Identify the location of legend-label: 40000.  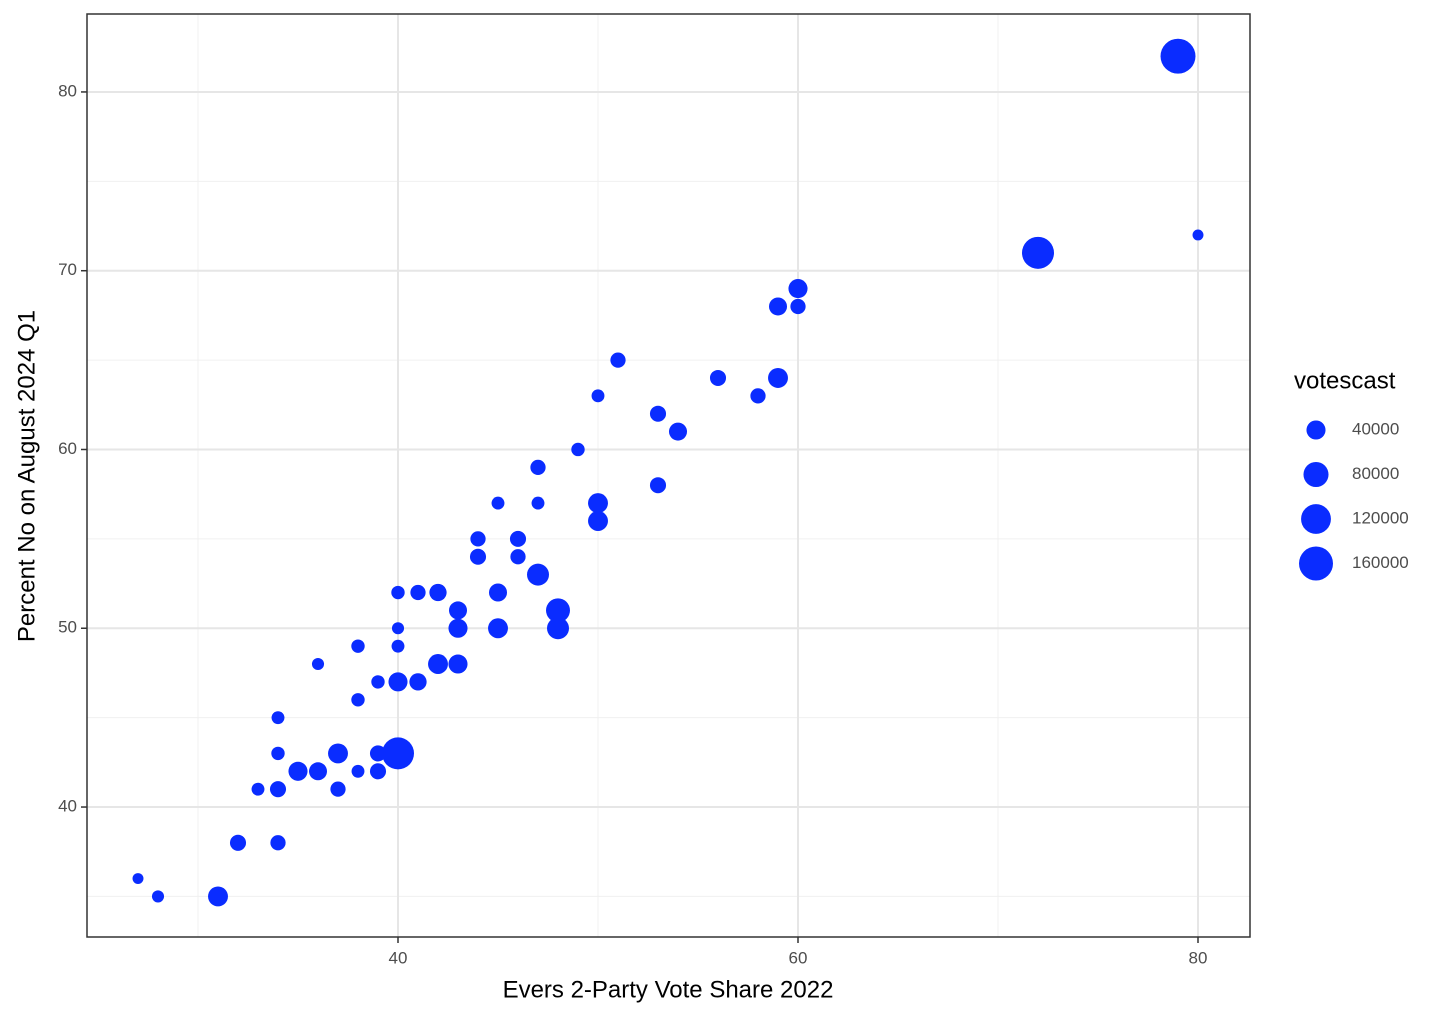
(1375, 428).